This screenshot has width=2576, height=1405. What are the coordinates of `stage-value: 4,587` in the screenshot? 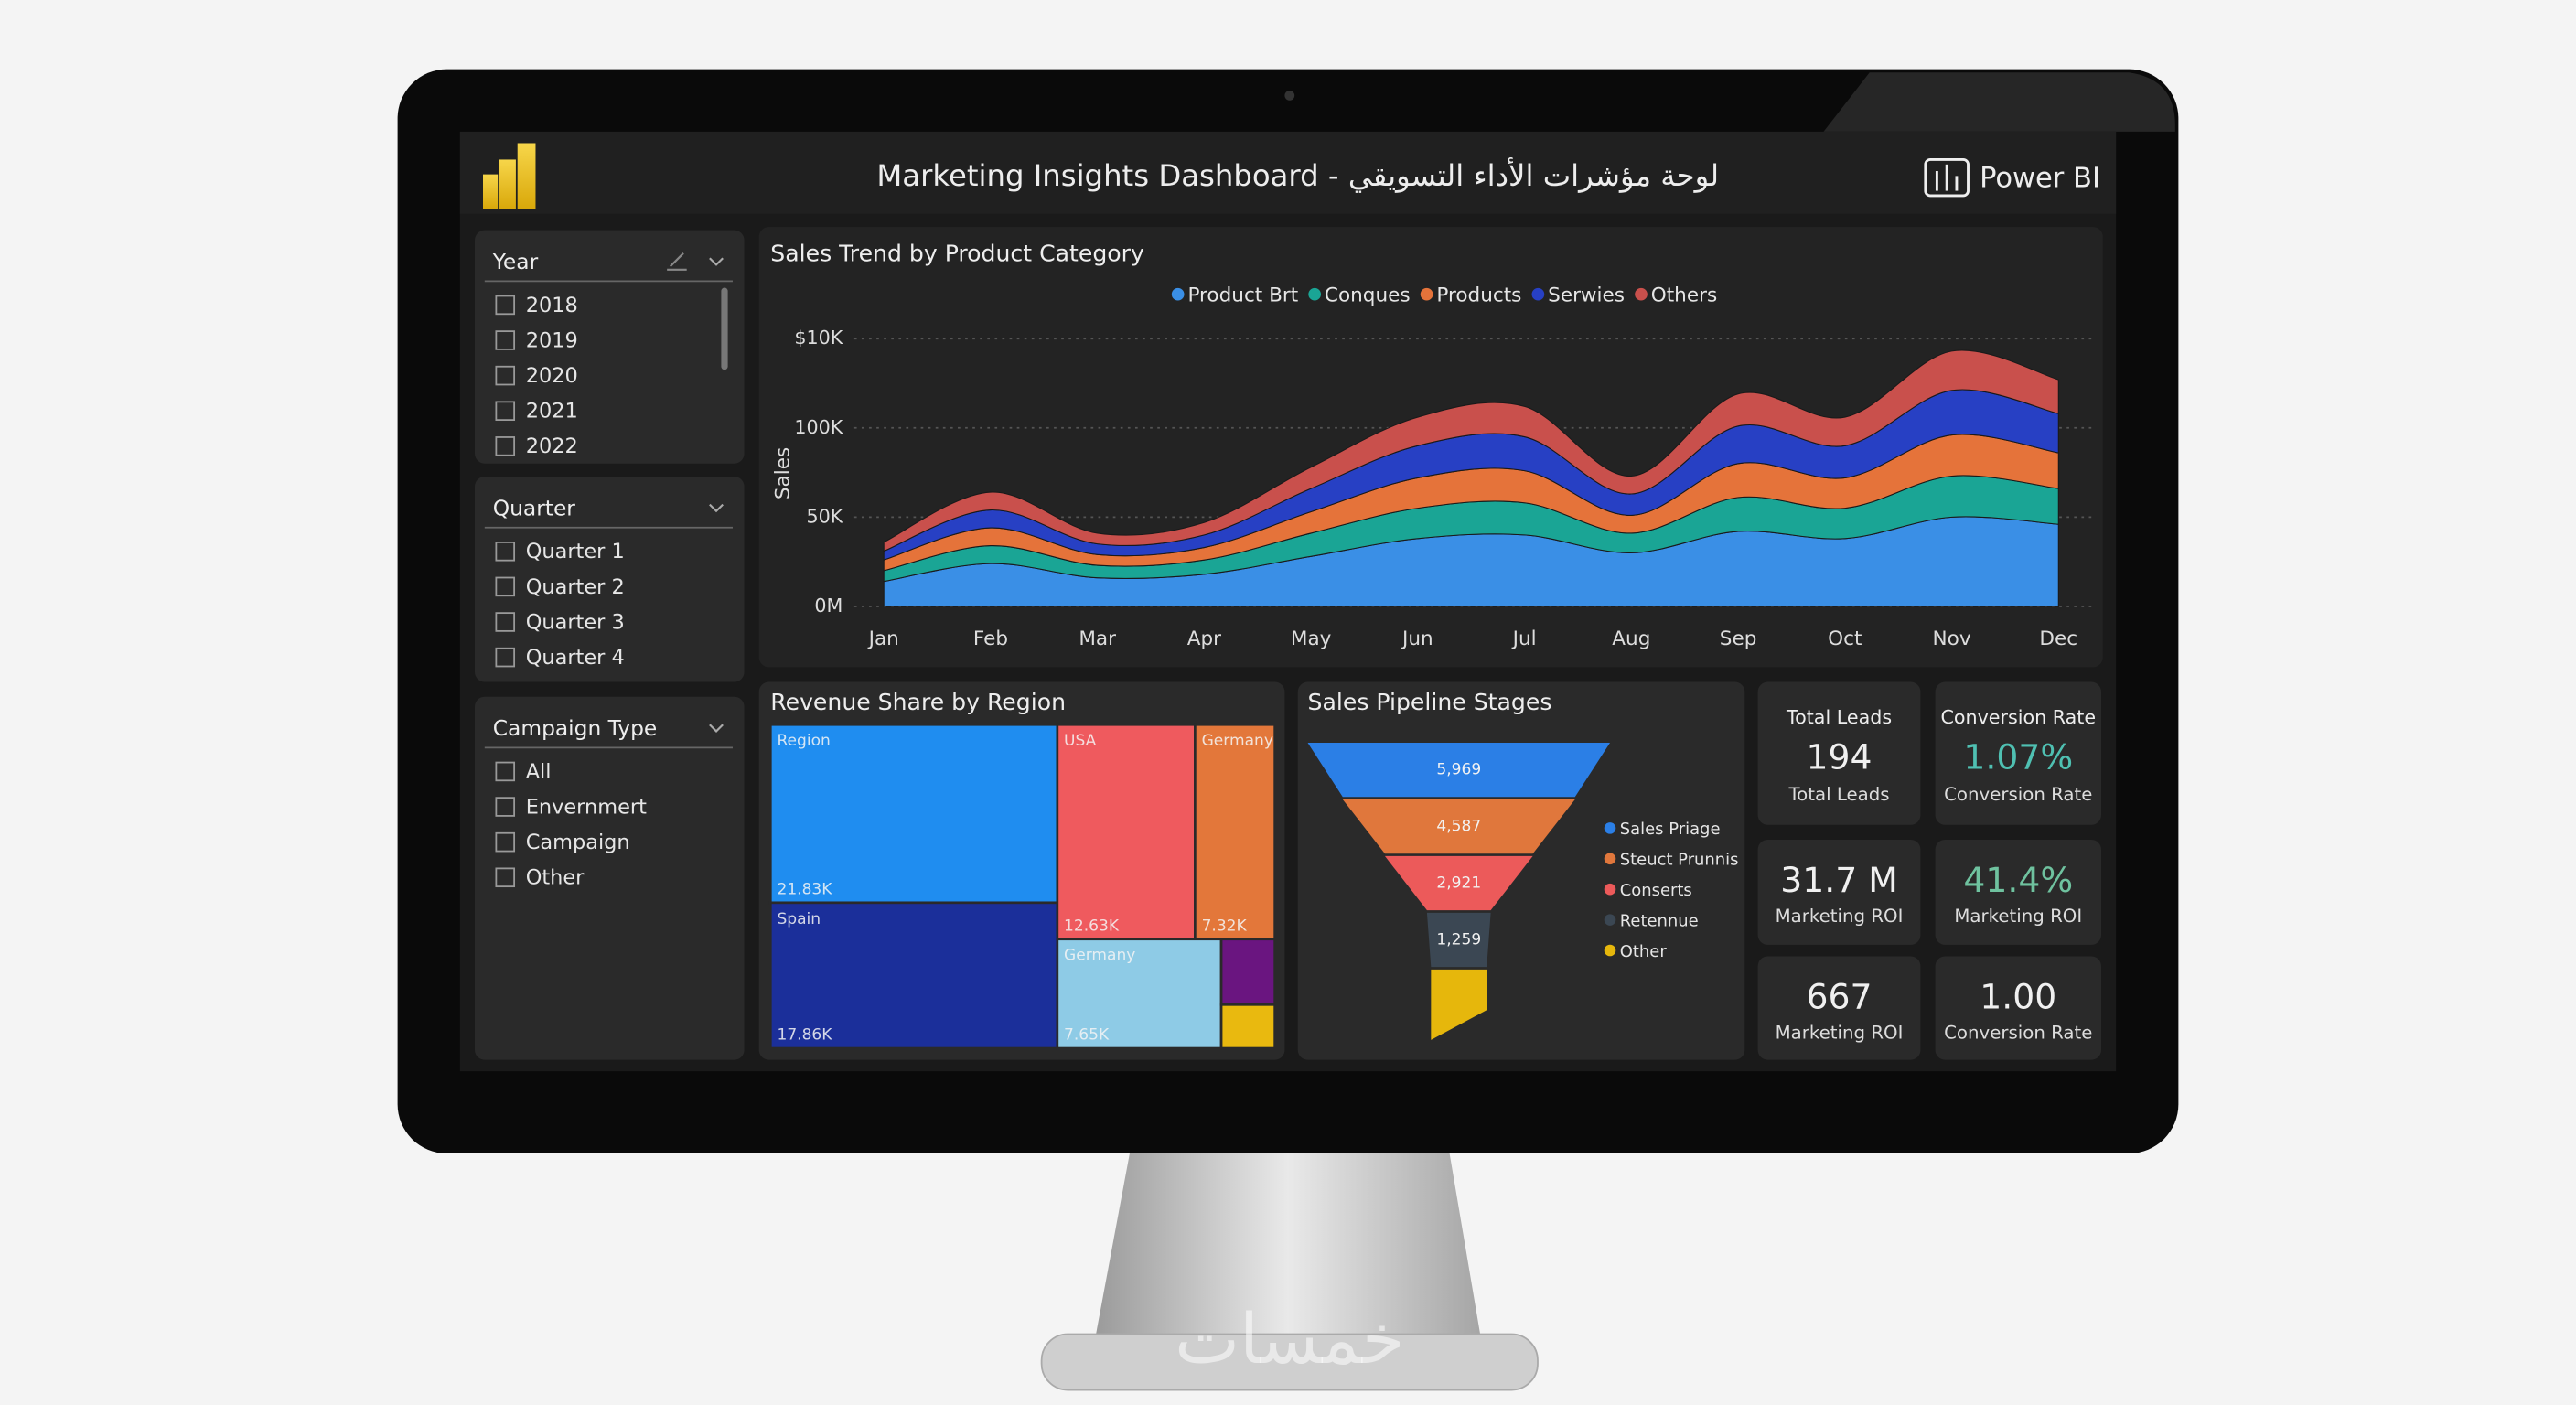 It's located at (1459, 827).